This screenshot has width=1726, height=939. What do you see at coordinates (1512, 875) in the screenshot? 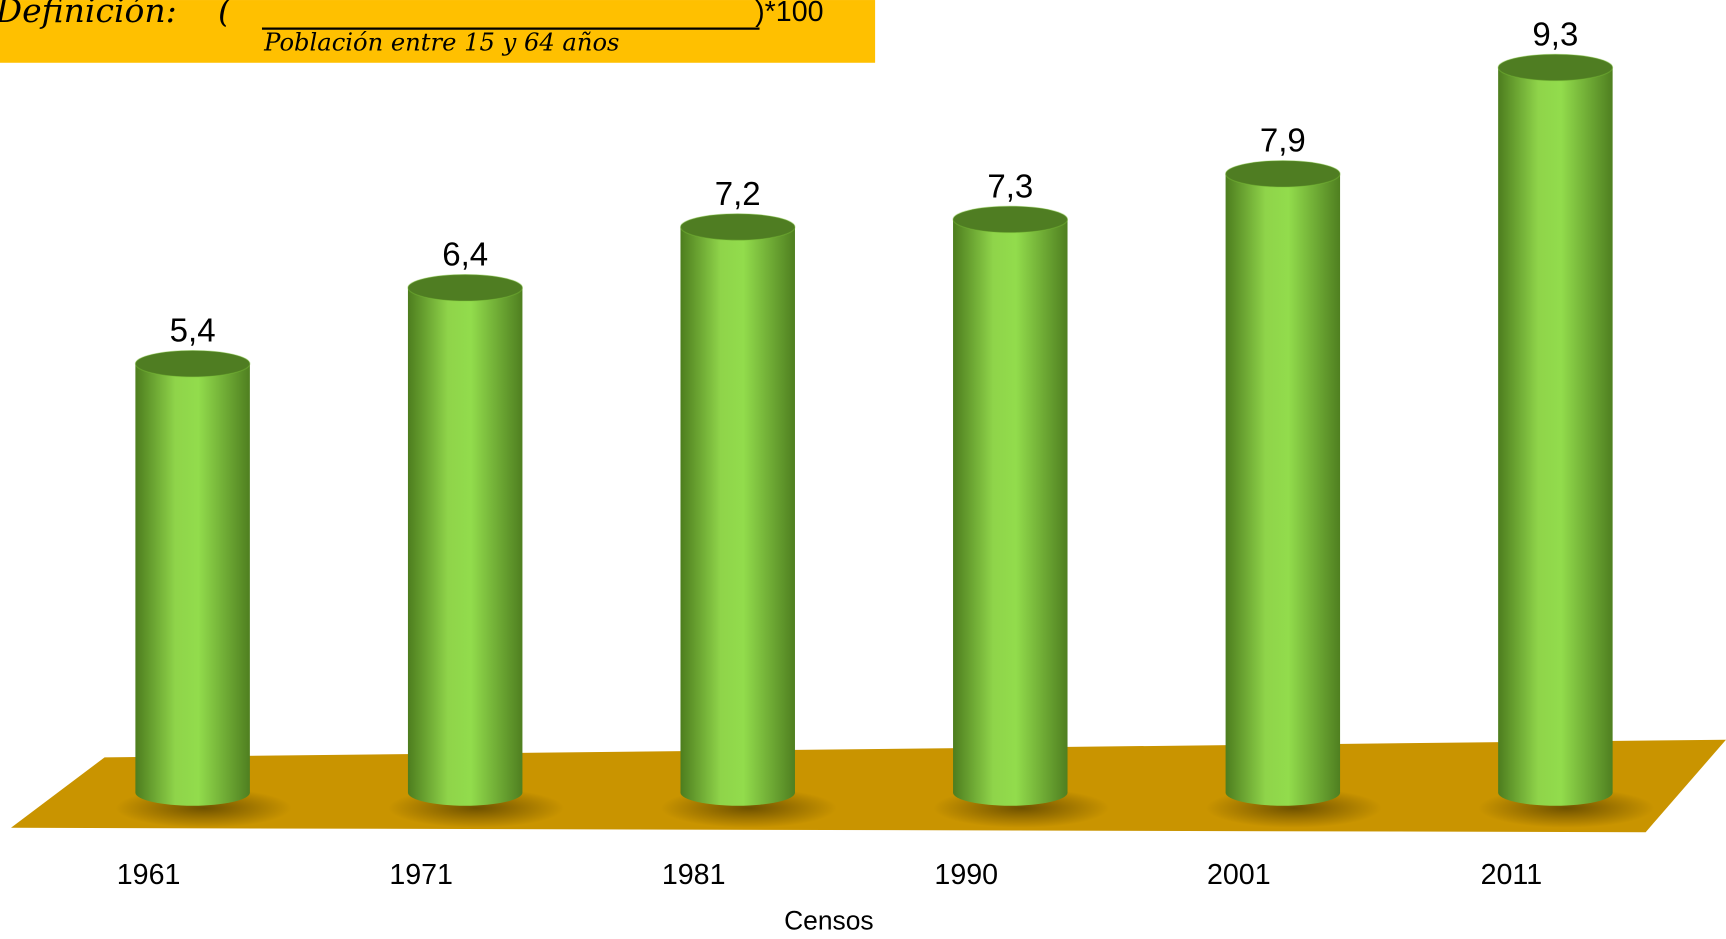
I see `x-tick-label: 2011` at bounding box center [1512, 875].